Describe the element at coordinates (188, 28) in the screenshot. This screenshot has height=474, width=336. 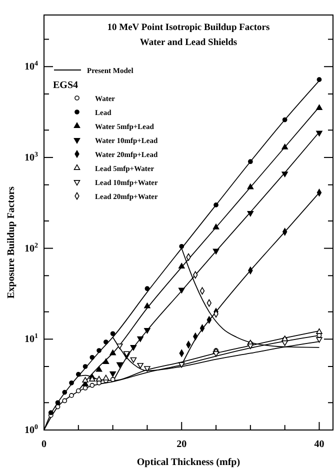
I see `text: 10 MeV Point Isotropic Buildup Factors` at that location.